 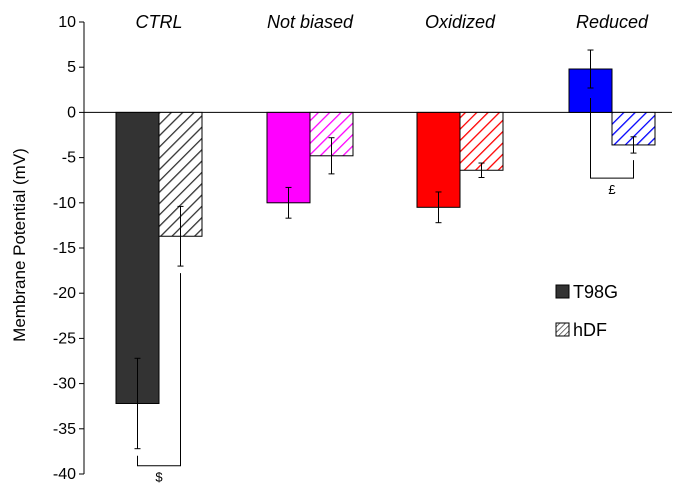 I want to click on y-tick-label: -5, so click(x=69, y=158).